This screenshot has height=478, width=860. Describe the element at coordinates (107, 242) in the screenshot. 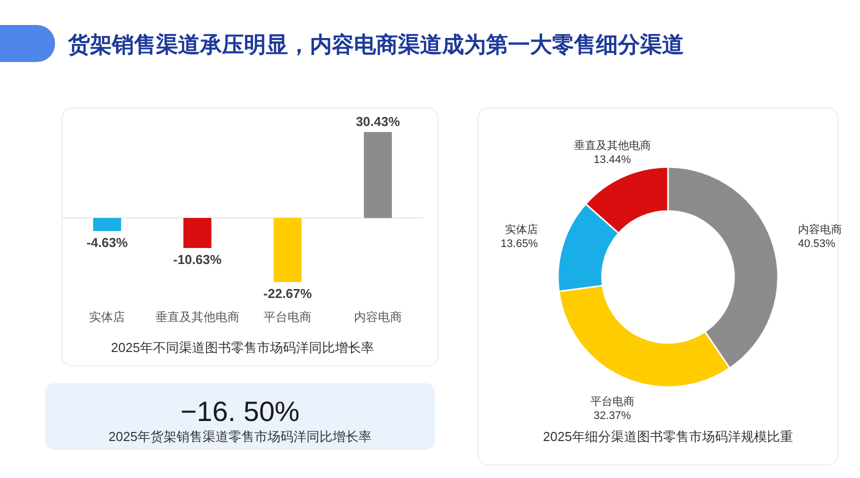

I see `data-label: -4.63%` at that location.